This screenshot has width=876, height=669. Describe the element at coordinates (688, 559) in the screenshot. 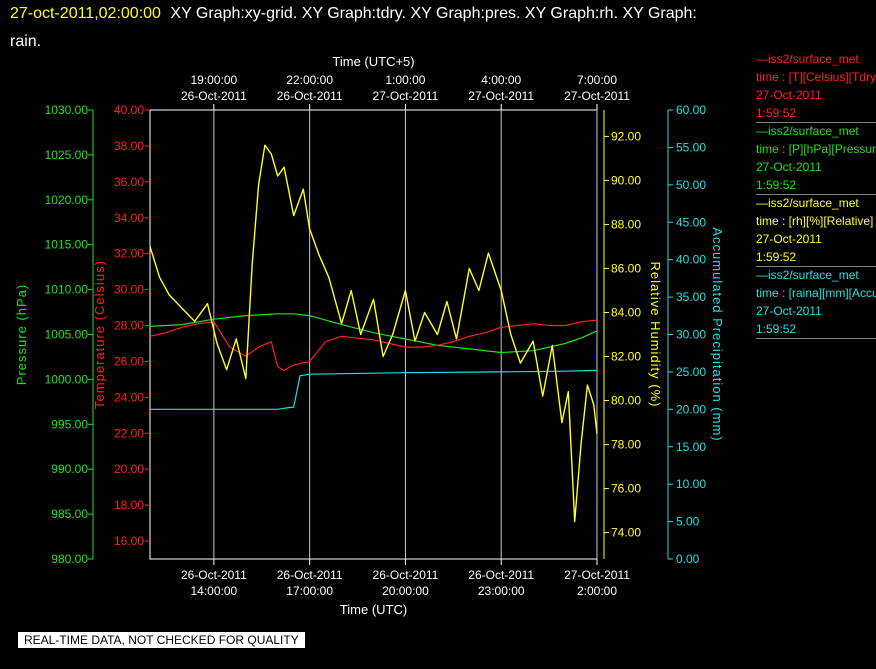

I see `y-tick-label: 0.00` at that location.